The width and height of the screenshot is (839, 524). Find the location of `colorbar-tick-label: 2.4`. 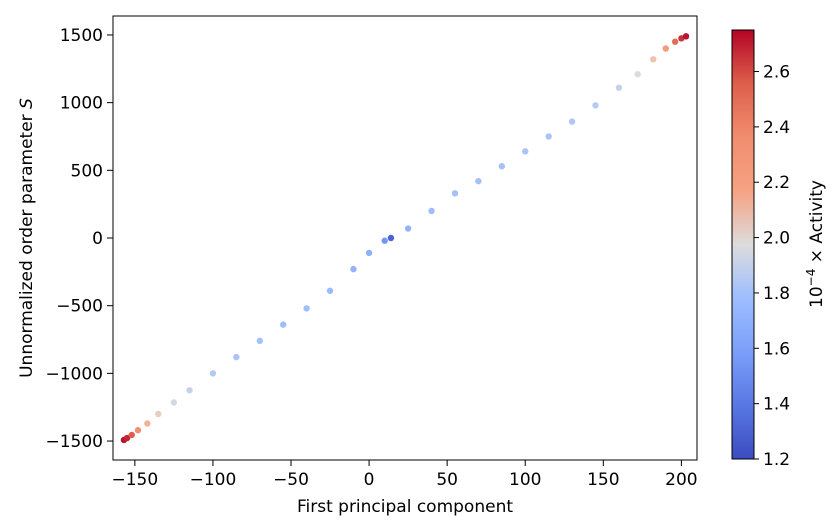

colorbar-tick-label: 2.4 is located at coordinates (776, 128).